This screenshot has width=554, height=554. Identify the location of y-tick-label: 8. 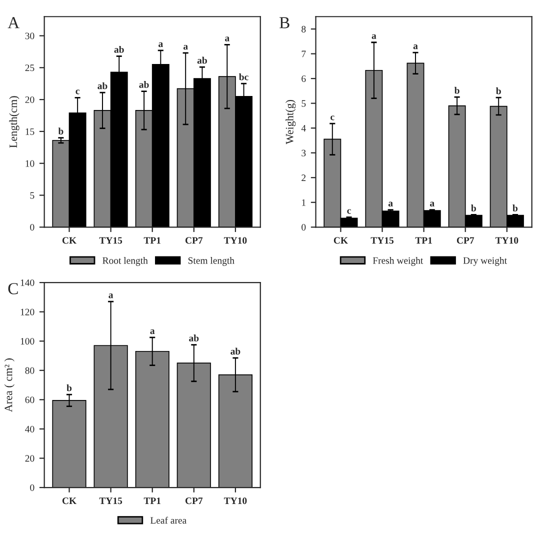
(304, 29).